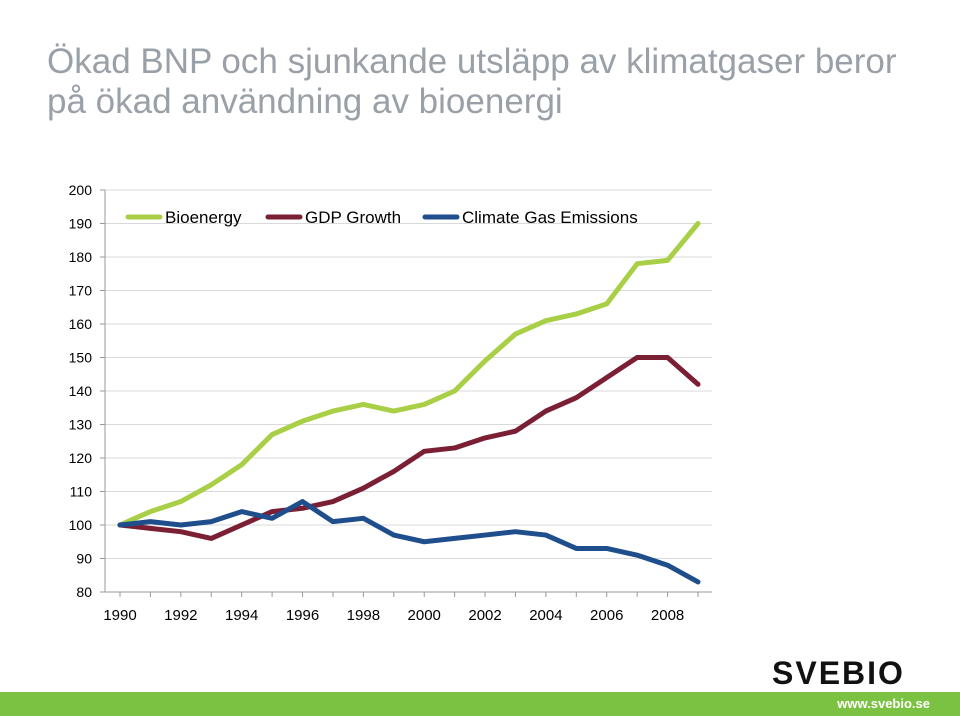 The image size is (960, 716). I want to click on data-point-gdp-growth-2004, so click(546, 411).